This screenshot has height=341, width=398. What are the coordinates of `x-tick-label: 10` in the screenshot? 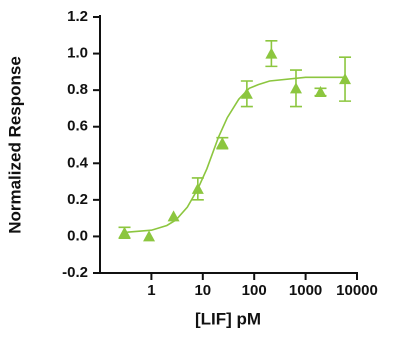 It's located at (202, 290).